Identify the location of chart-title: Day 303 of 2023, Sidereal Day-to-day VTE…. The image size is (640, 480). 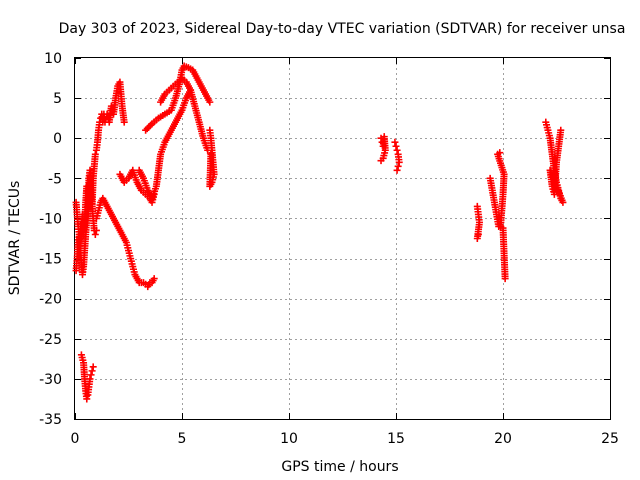
(342, 29).